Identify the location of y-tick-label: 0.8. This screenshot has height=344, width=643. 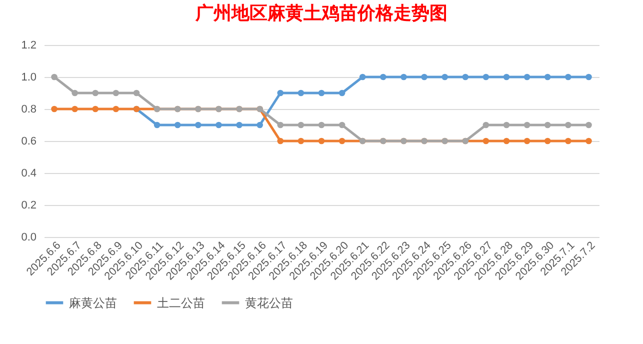
(28, 110).